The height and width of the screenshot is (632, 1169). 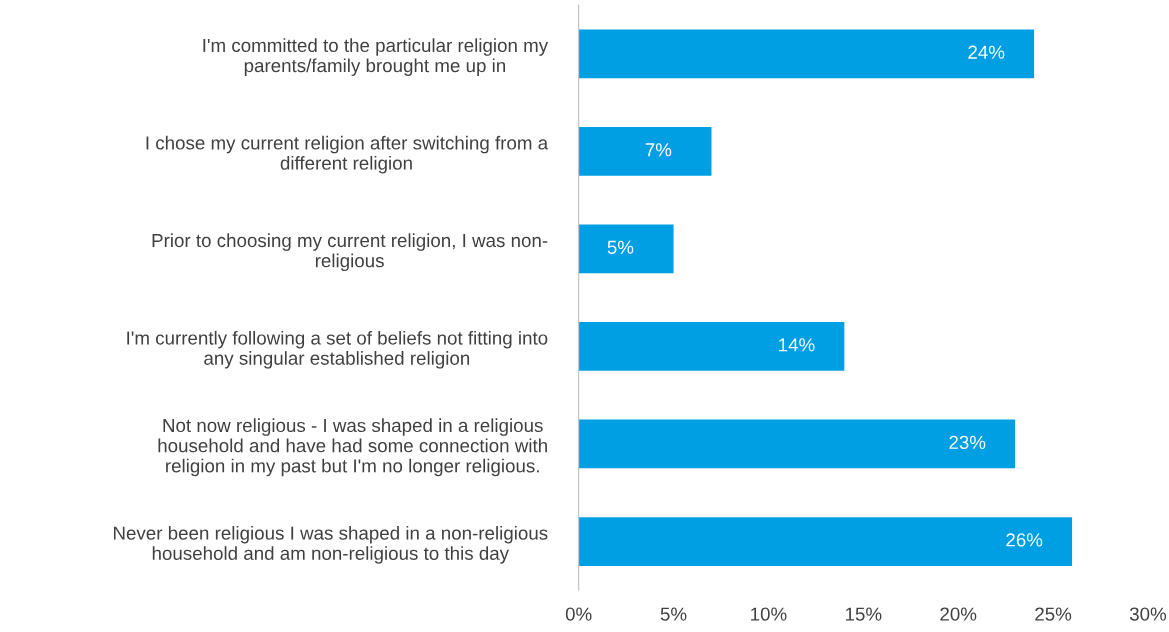 I want to click on x-tick-label: 0%, so click(x=578, y=614).